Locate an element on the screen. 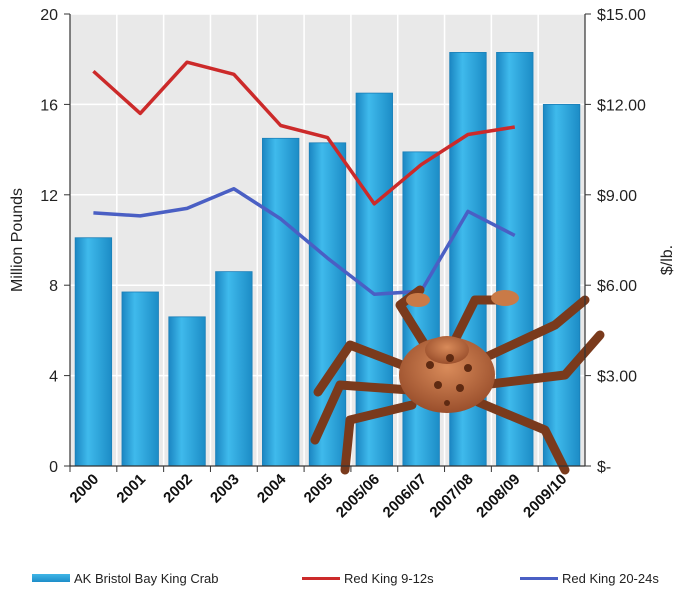  x-tick-label: 2006/07 is located at coordinates (405, 496).